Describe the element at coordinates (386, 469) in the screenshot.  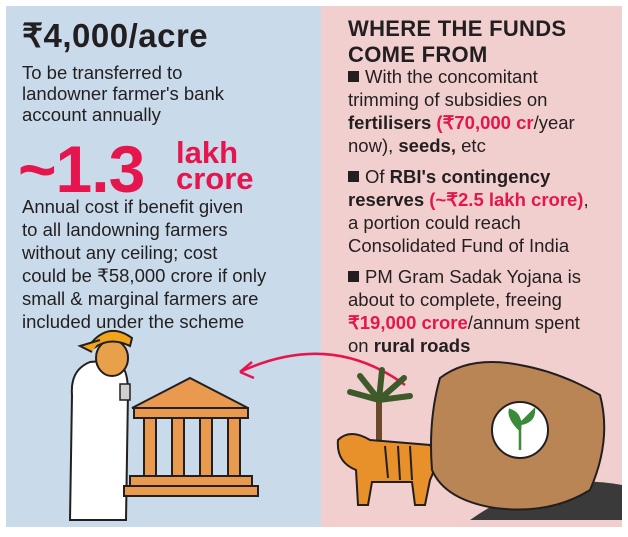
I see `tiger-illustration` at that location.